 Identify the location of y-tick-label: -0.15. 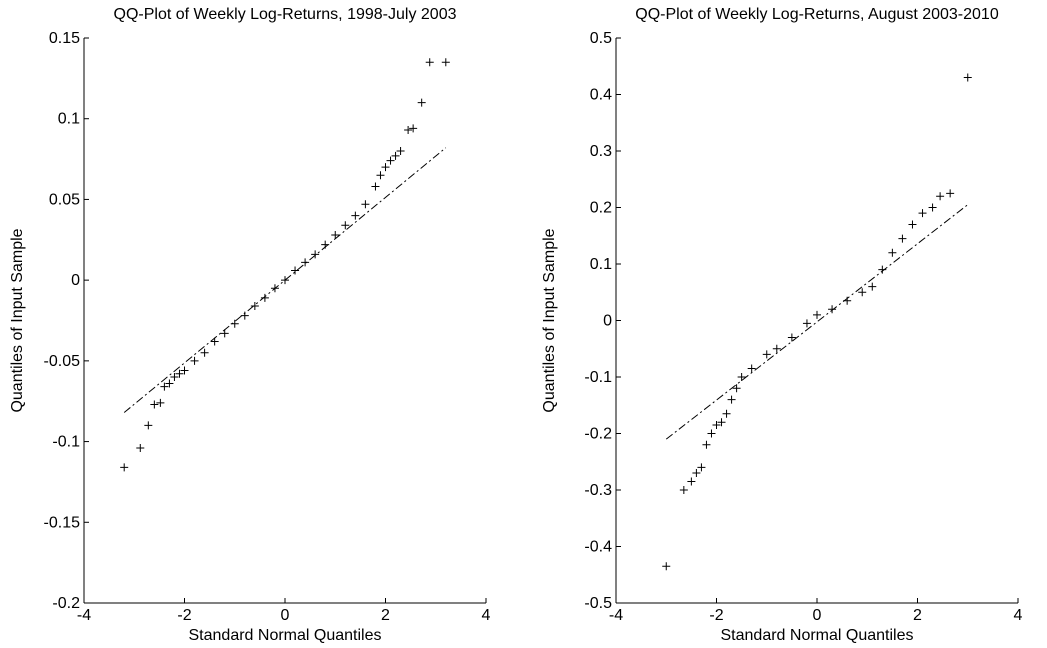
(62, 522).